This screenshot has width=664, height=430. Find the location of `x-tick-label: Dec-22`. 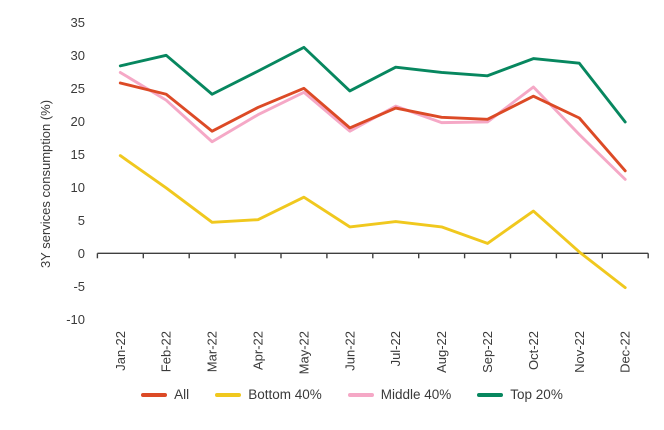

x-tick-label: Dec-22 is located at coordinates (625, 352).